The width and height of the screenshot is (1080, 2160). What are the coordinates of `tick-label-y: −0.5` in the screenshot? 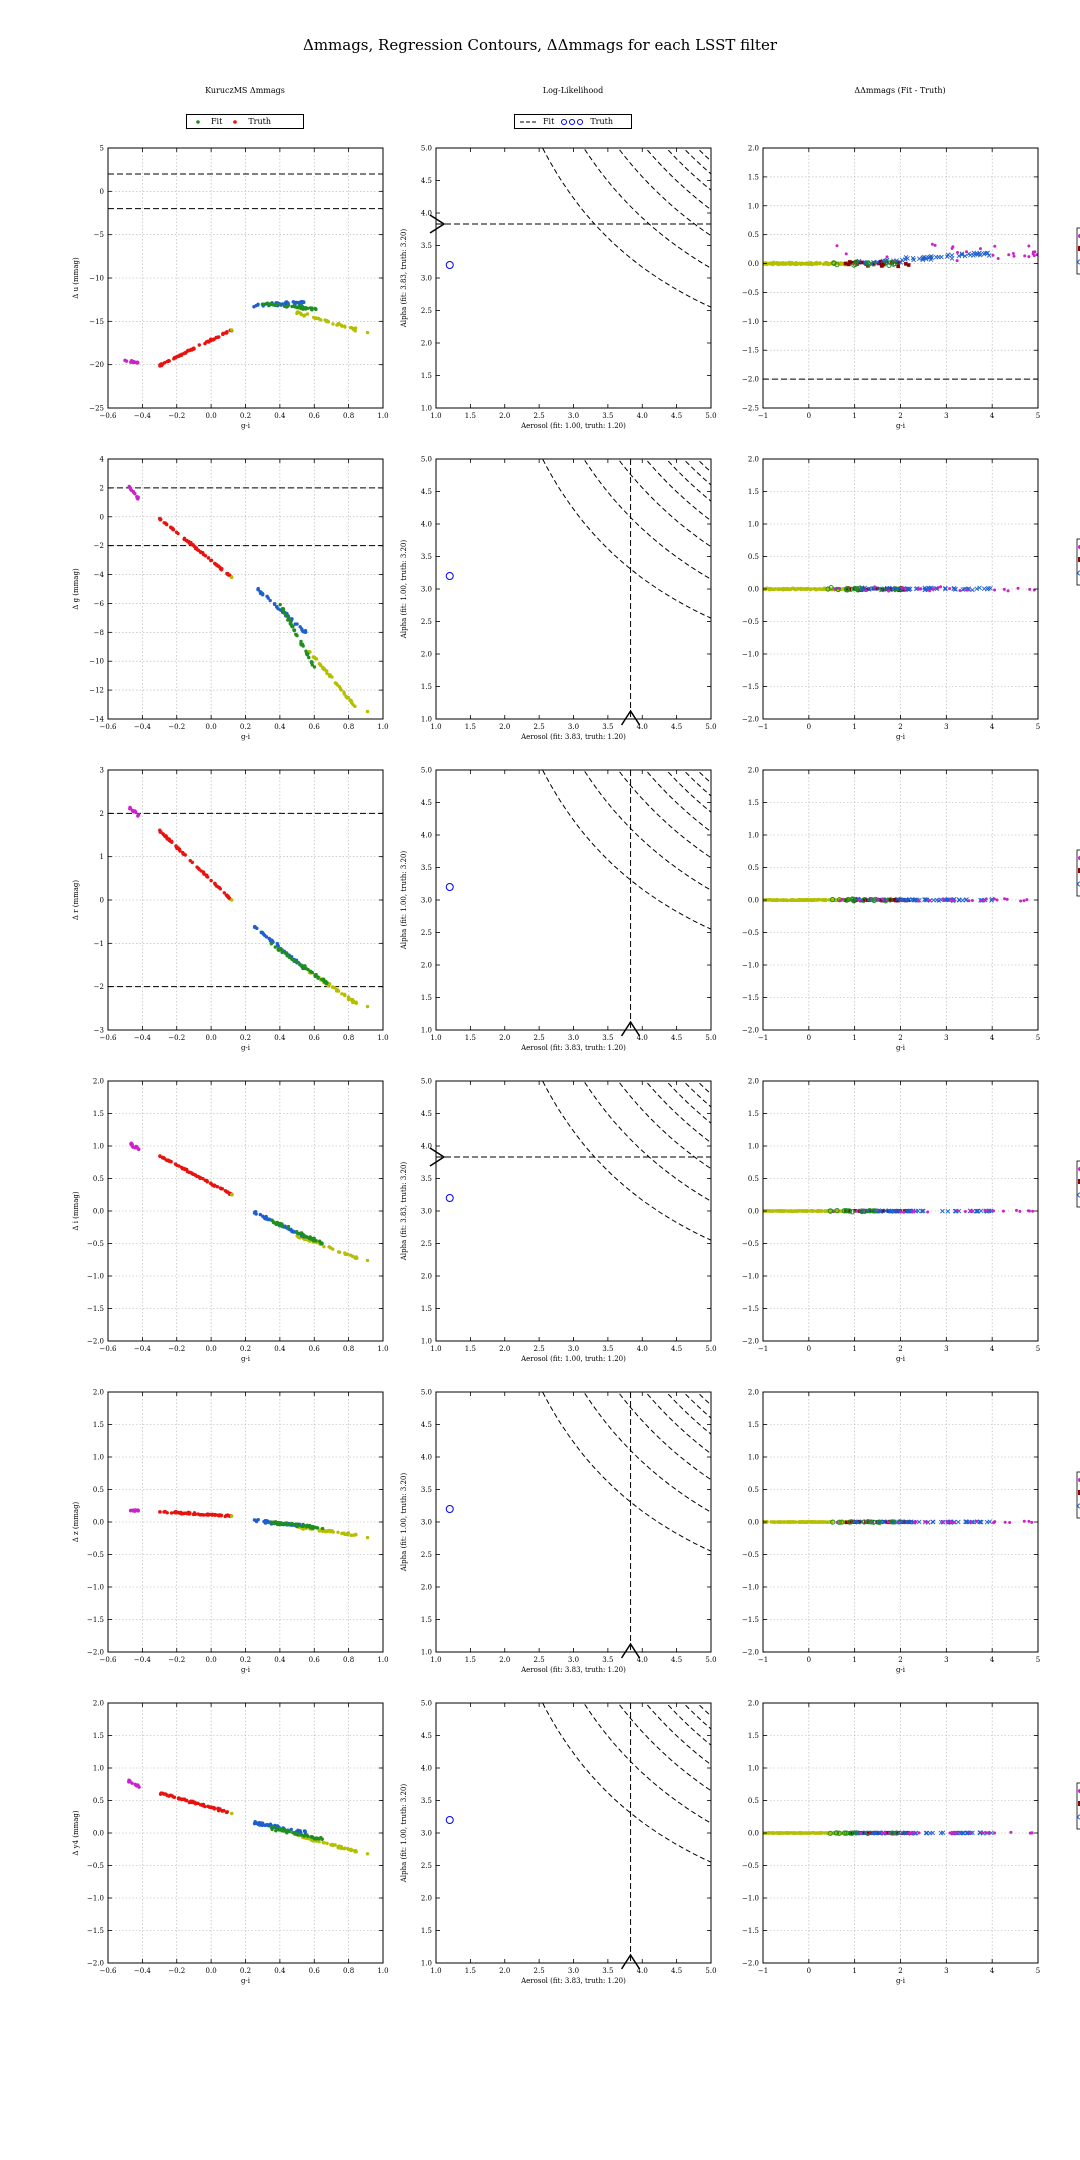 It's located at (95, 1244).